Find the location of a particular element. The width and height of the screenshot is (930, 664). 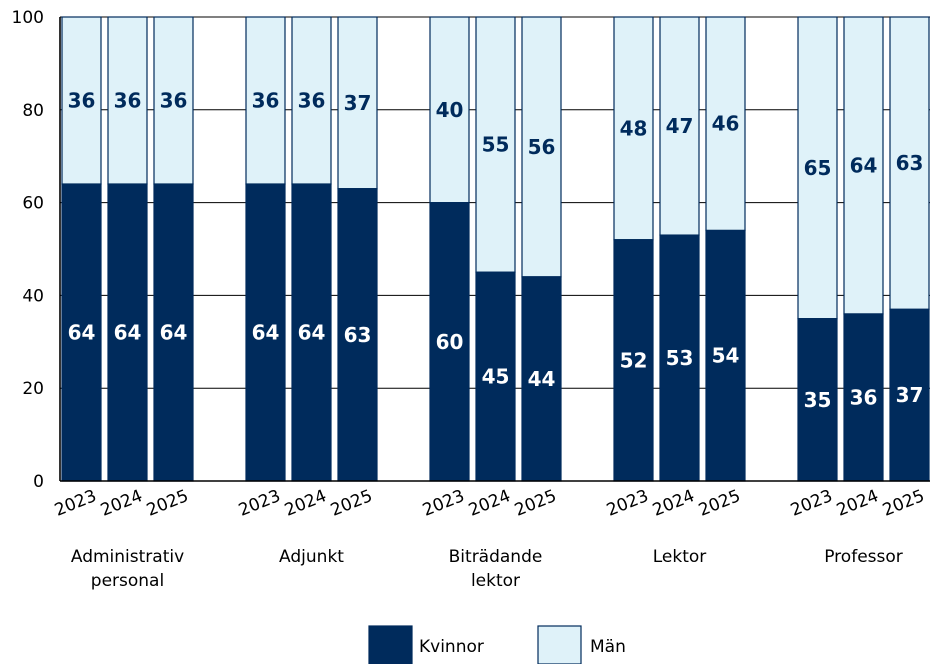

data-label-kvinnor: 63 is located at coordinates (358, 335).